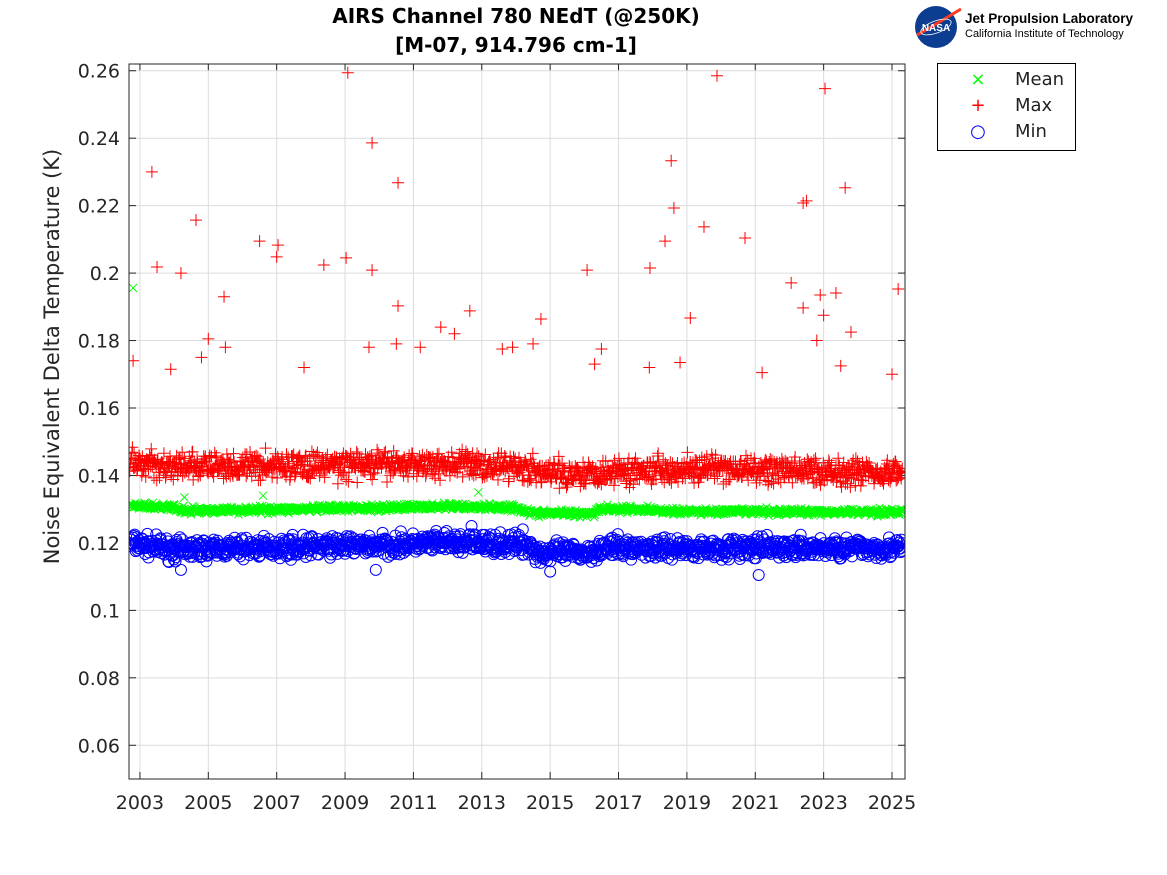  What do you see at coordinates (99, 342) in the screenshot?
I see `y-tick-label: 0.18` at bounding box center [99, 342].